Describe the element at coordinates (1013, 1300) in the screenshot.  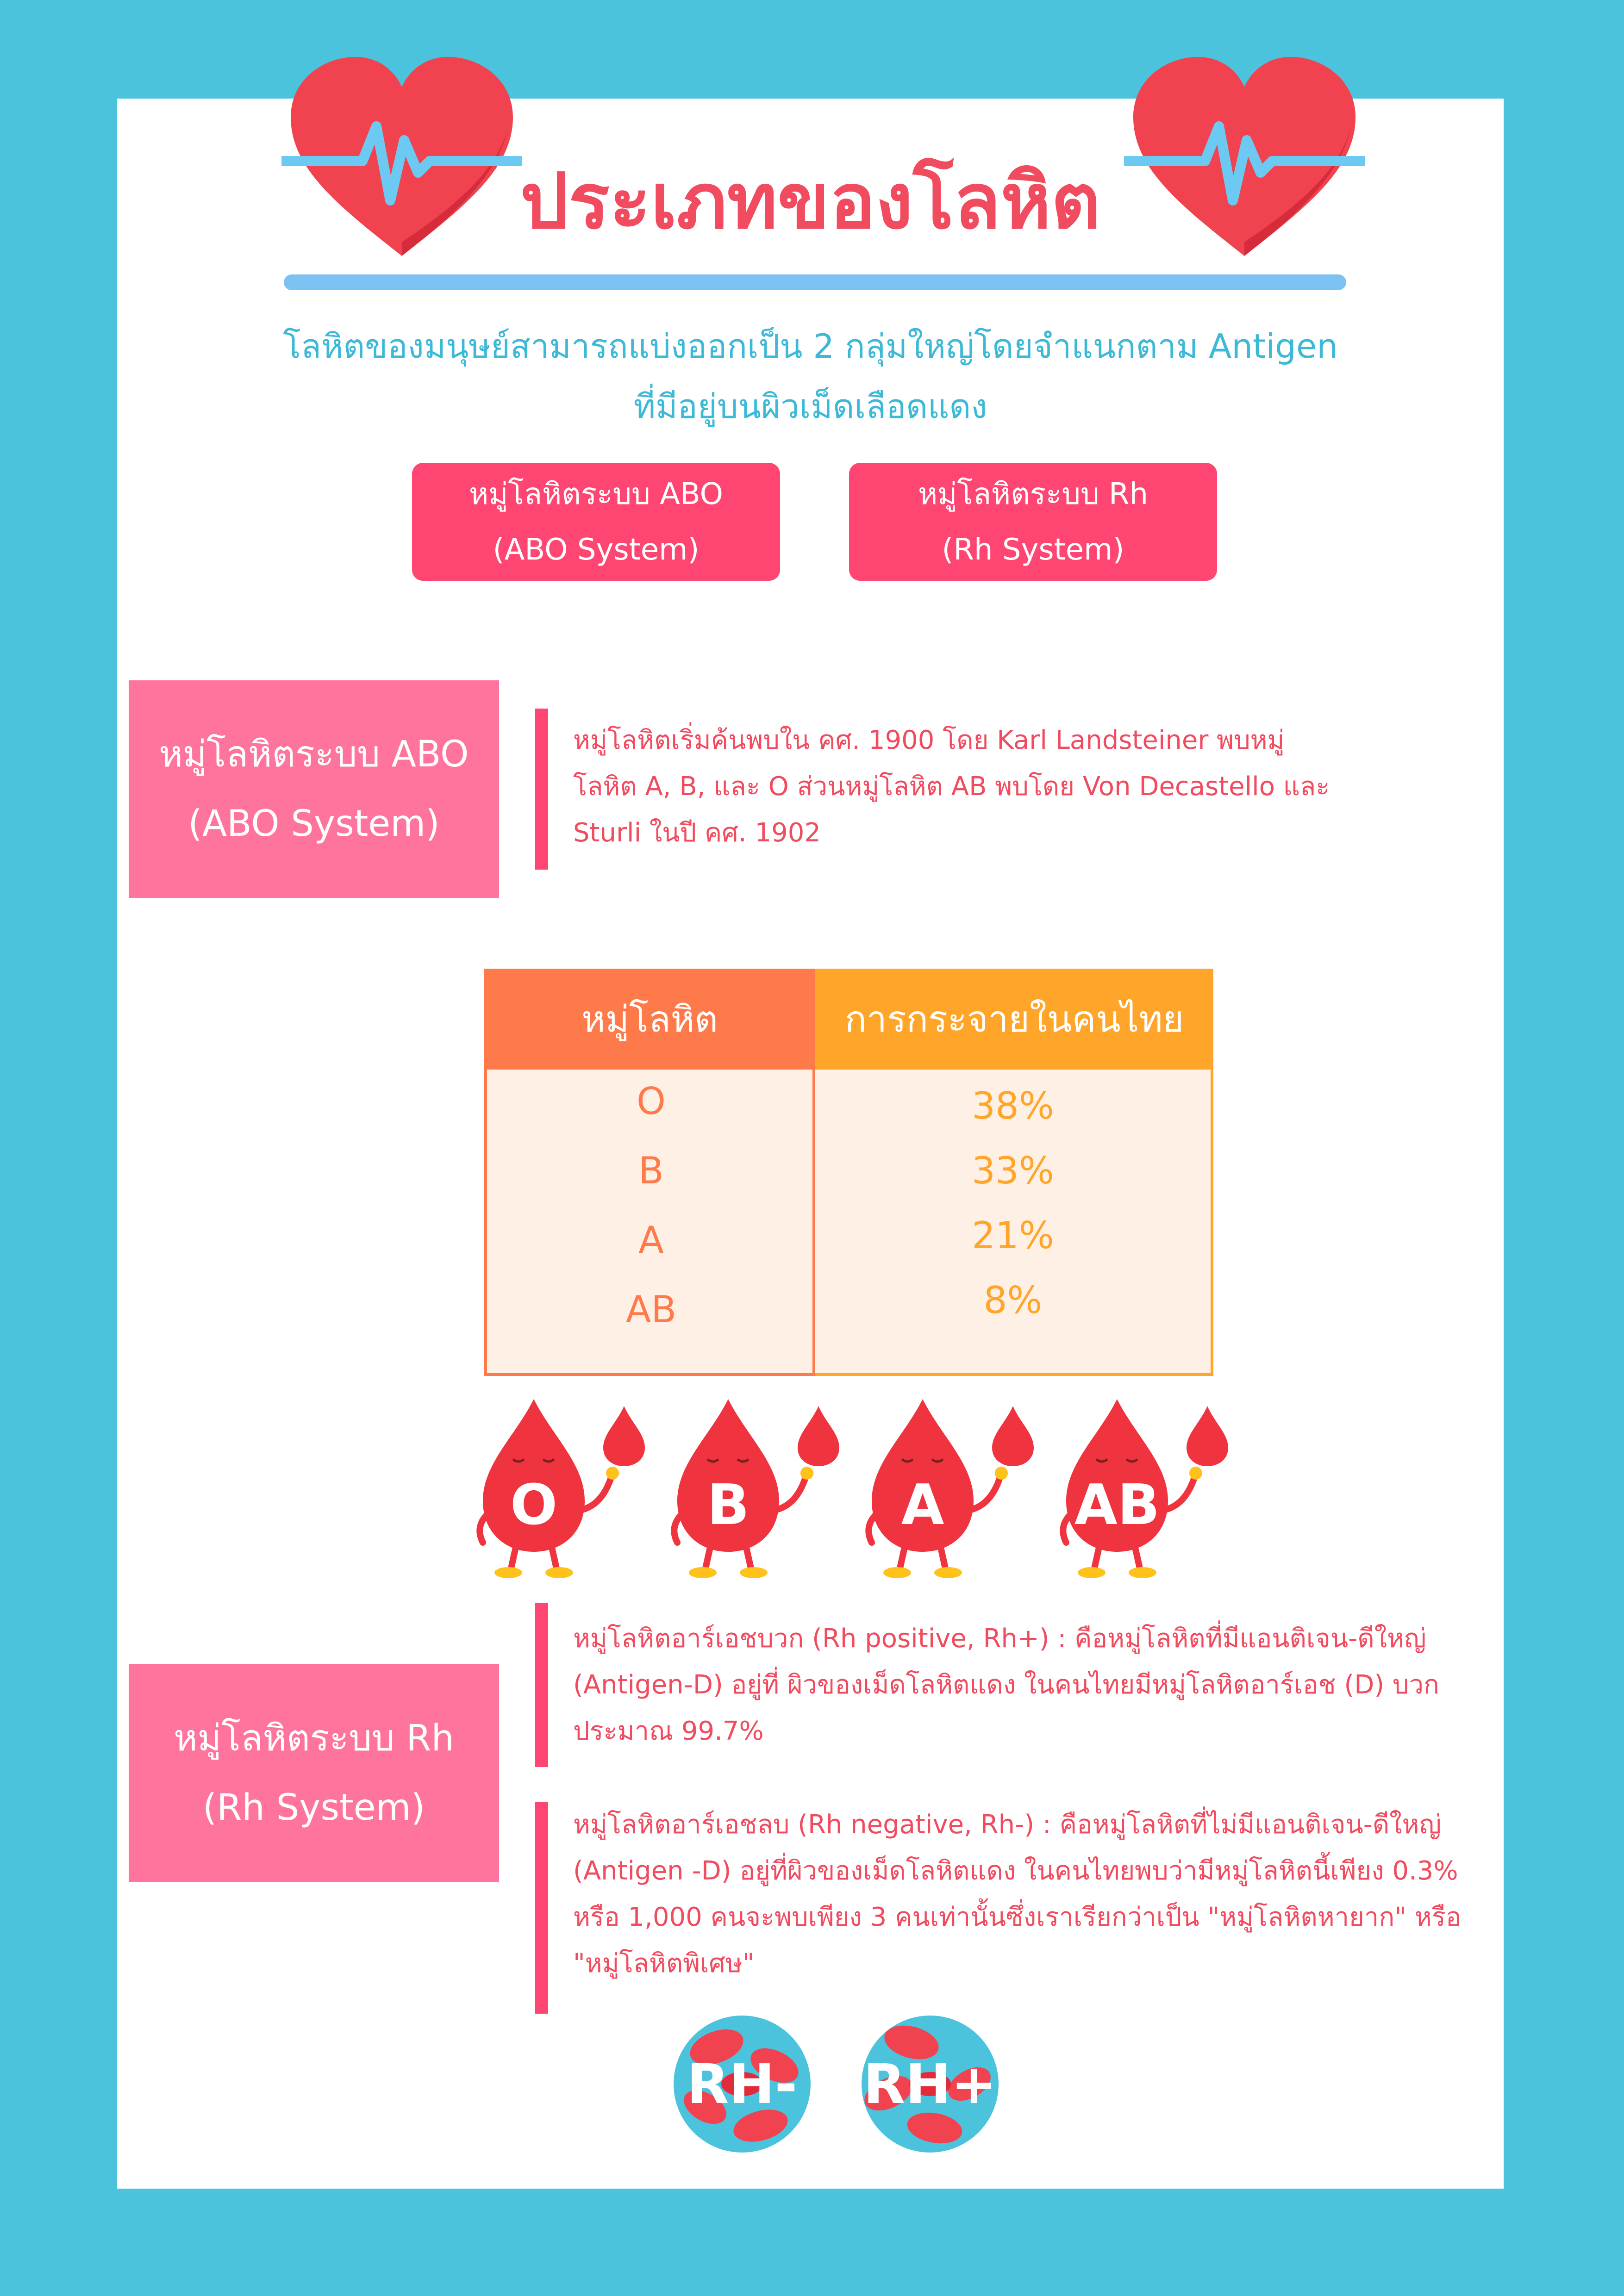
I see `table-cell-percent: 8%` at that location.